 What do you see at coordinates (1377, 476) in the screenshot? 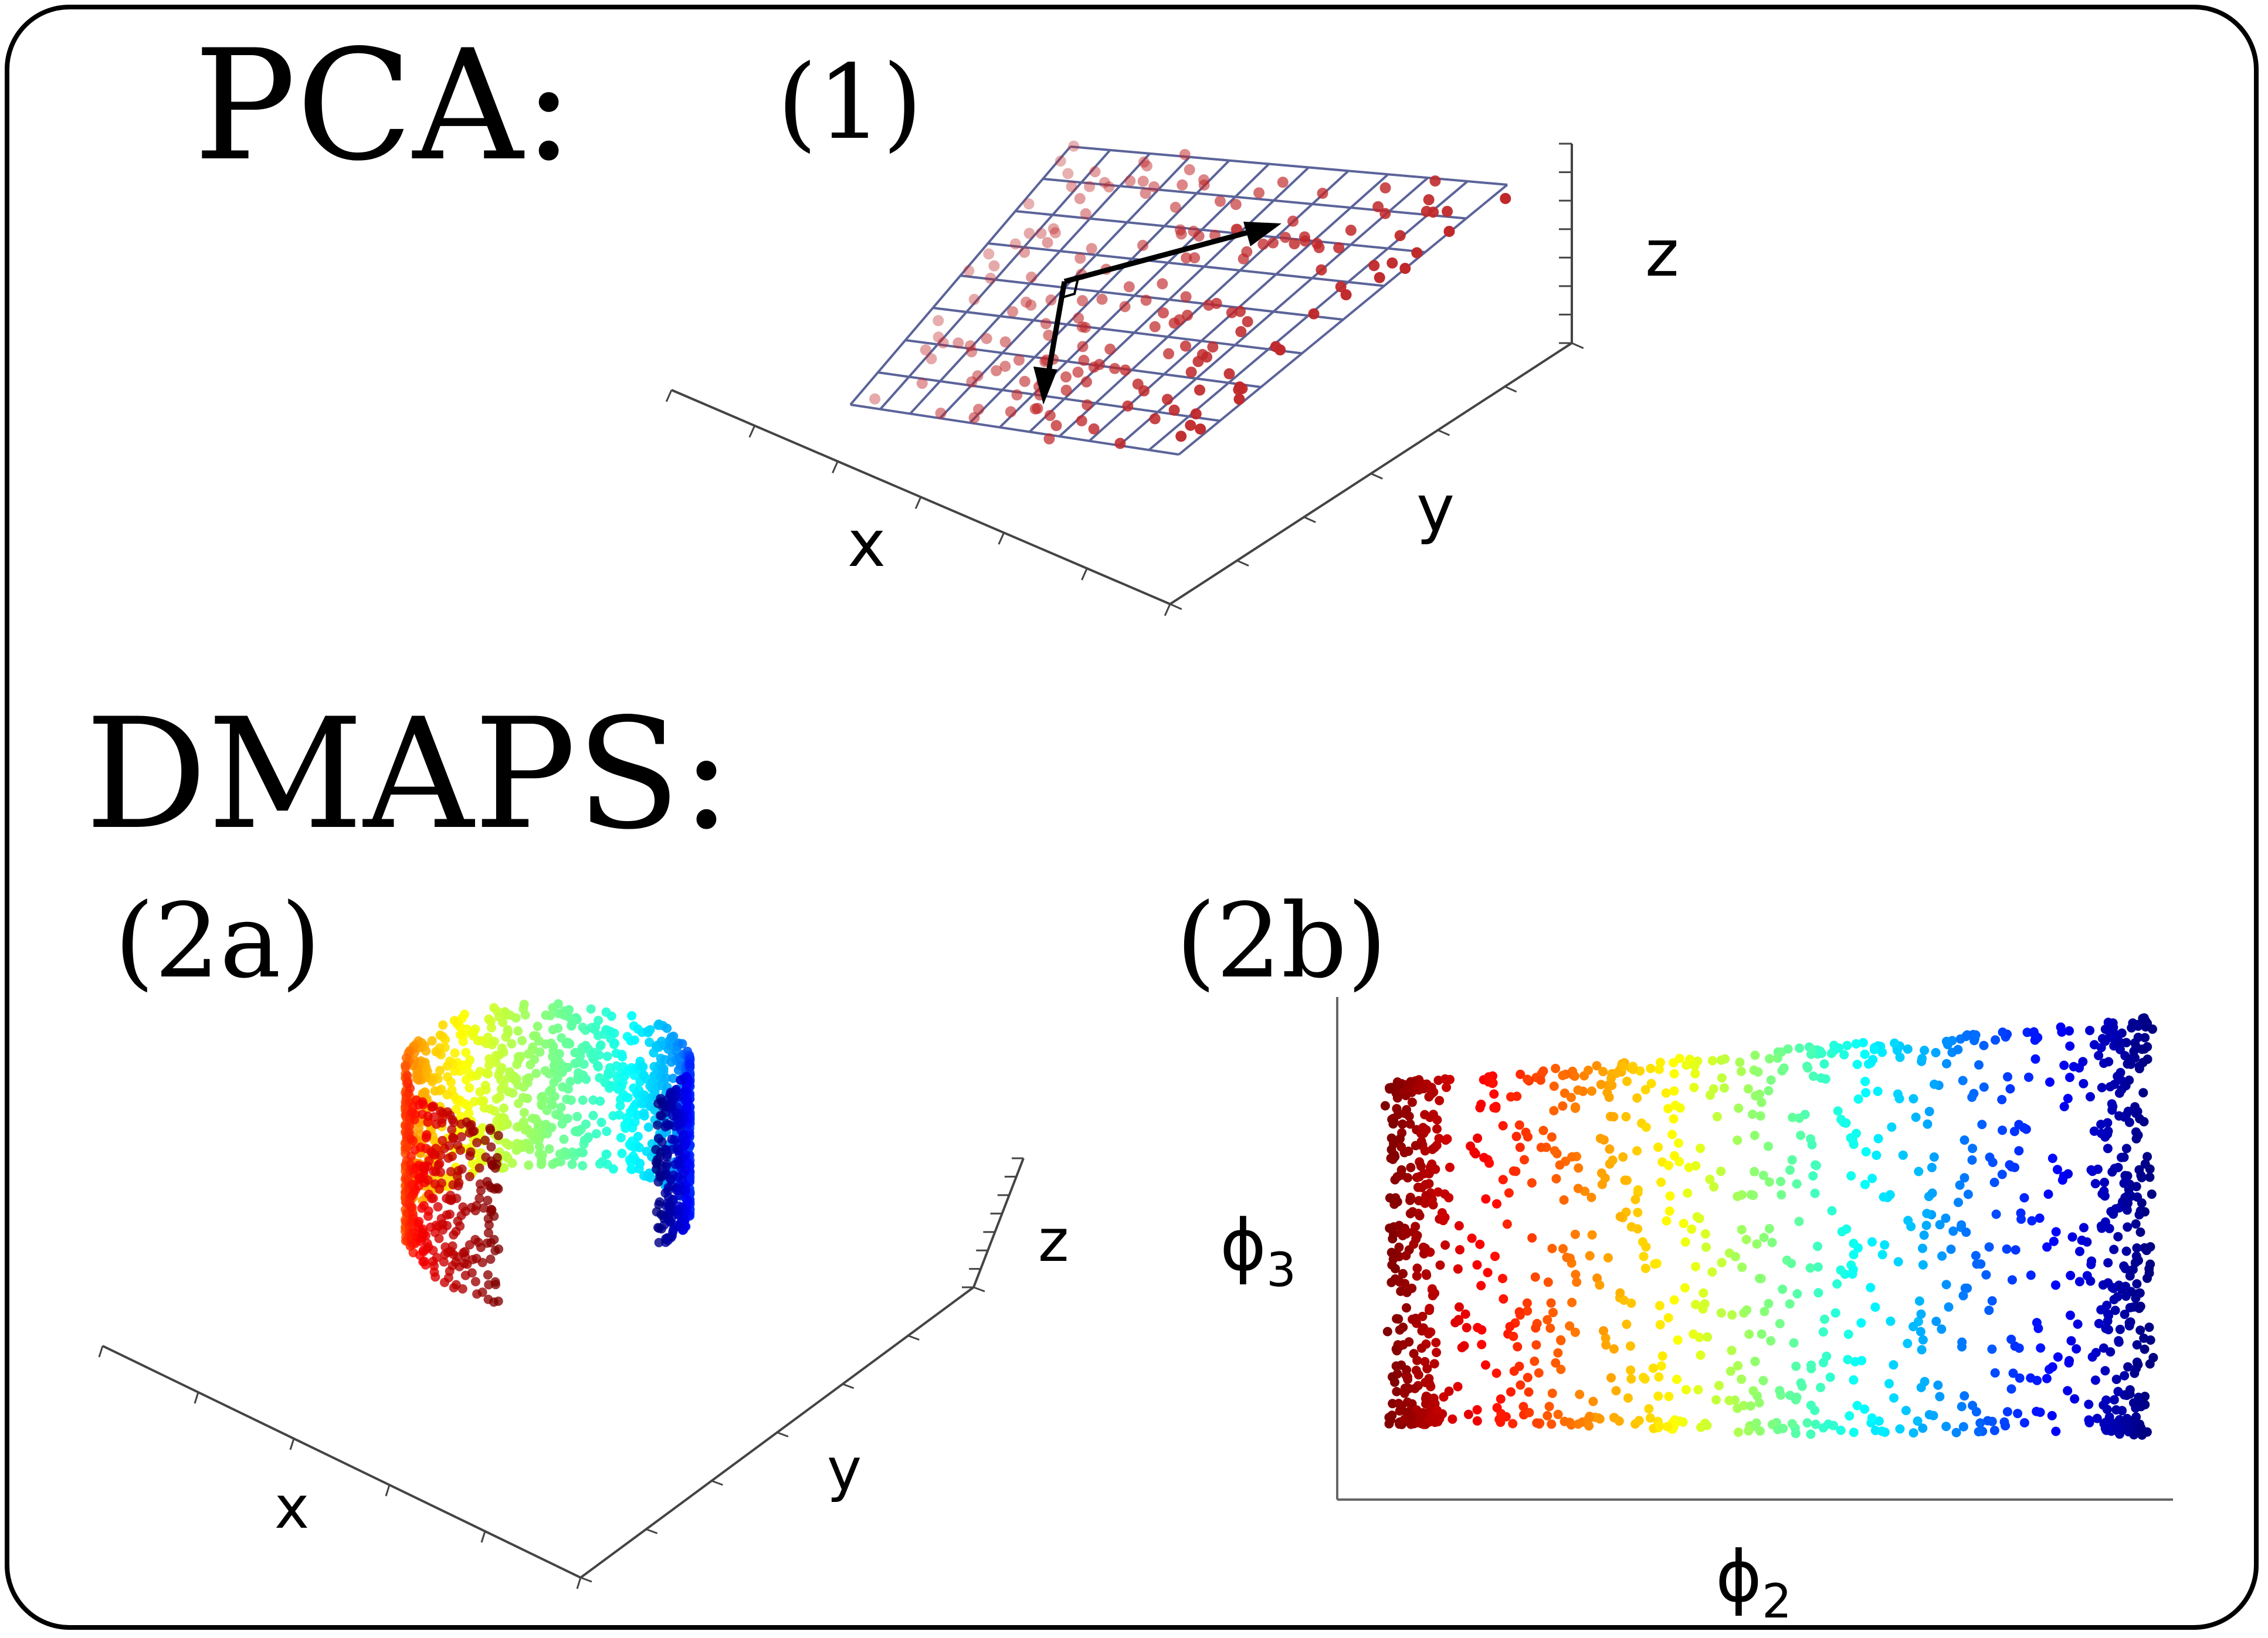
I see `pca-y-tick` at bounding box center [1377, 476].